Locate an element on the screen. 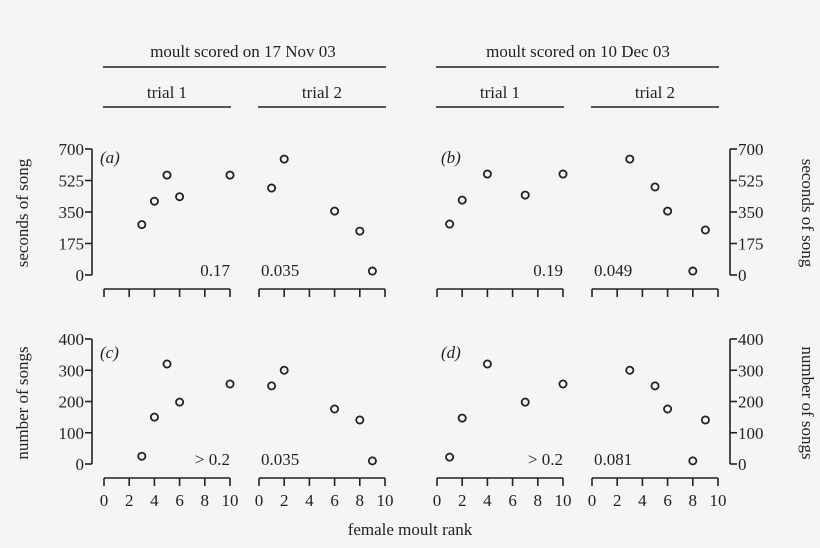 The width and height of the screenshot is (820, 548). y-axis-label-top-left: seconds of song is located at coordinates (22, 212).